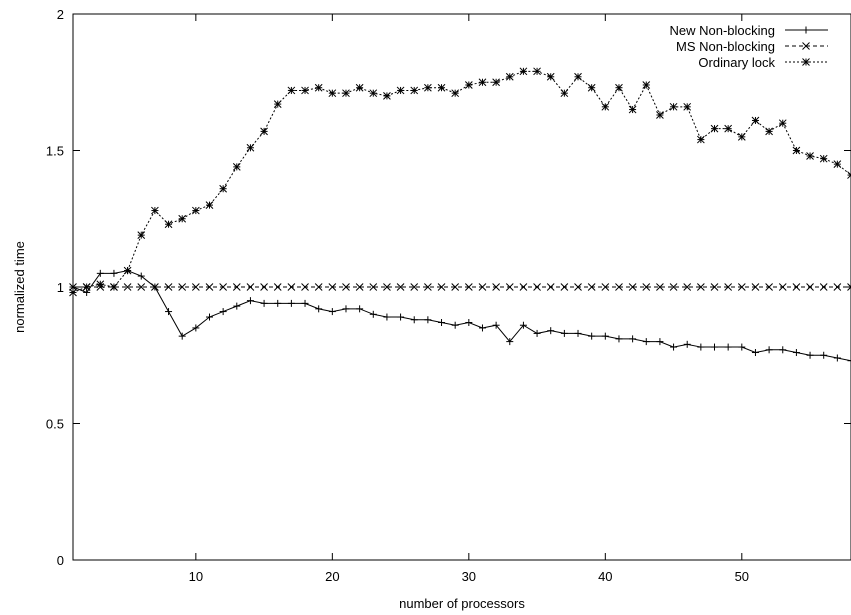 This screenshot has width=851, height=615. Describe the element at coordinates (332, 576) in the screenshot. I see `x-tick-label: 20` at that location.